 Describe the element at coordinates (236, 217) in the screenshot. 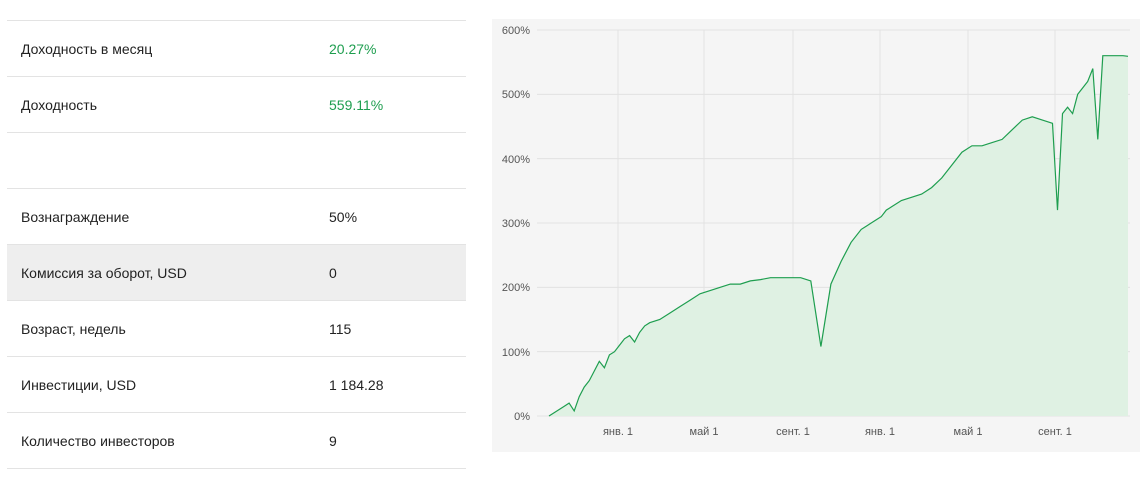

I see `stats-row-reward: Вознаграждение 50%` at that location.